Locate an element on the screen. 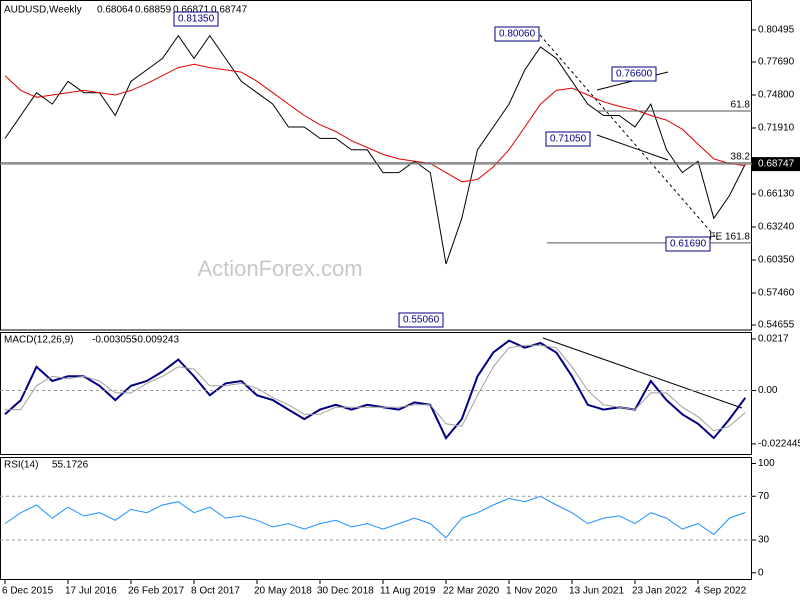 The height and width of the screenshot is (600, 800). macd-current: -0.009243 is located at coordinates (156, 340).